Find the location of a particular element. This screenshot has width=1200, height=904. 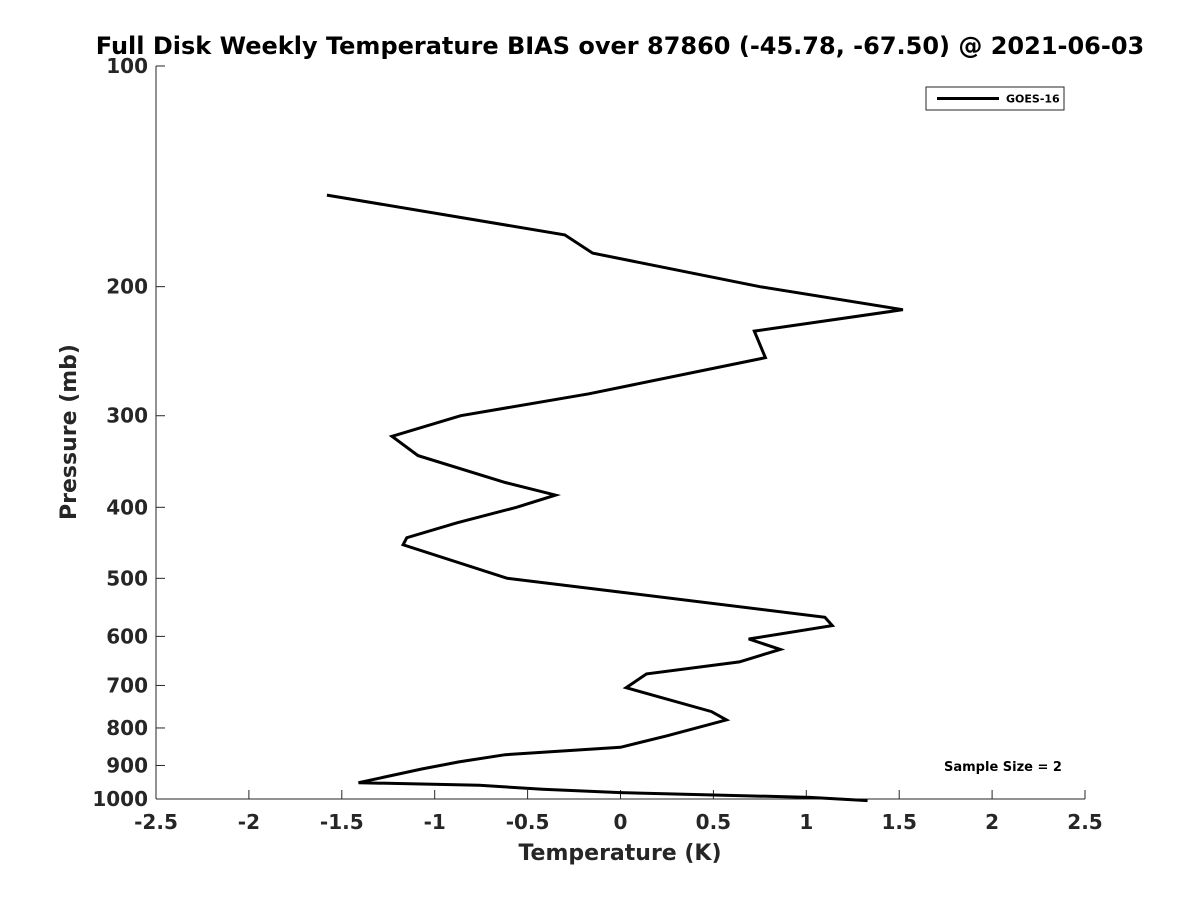

x-tick-label: 2 is located at coordinates (992, 822).